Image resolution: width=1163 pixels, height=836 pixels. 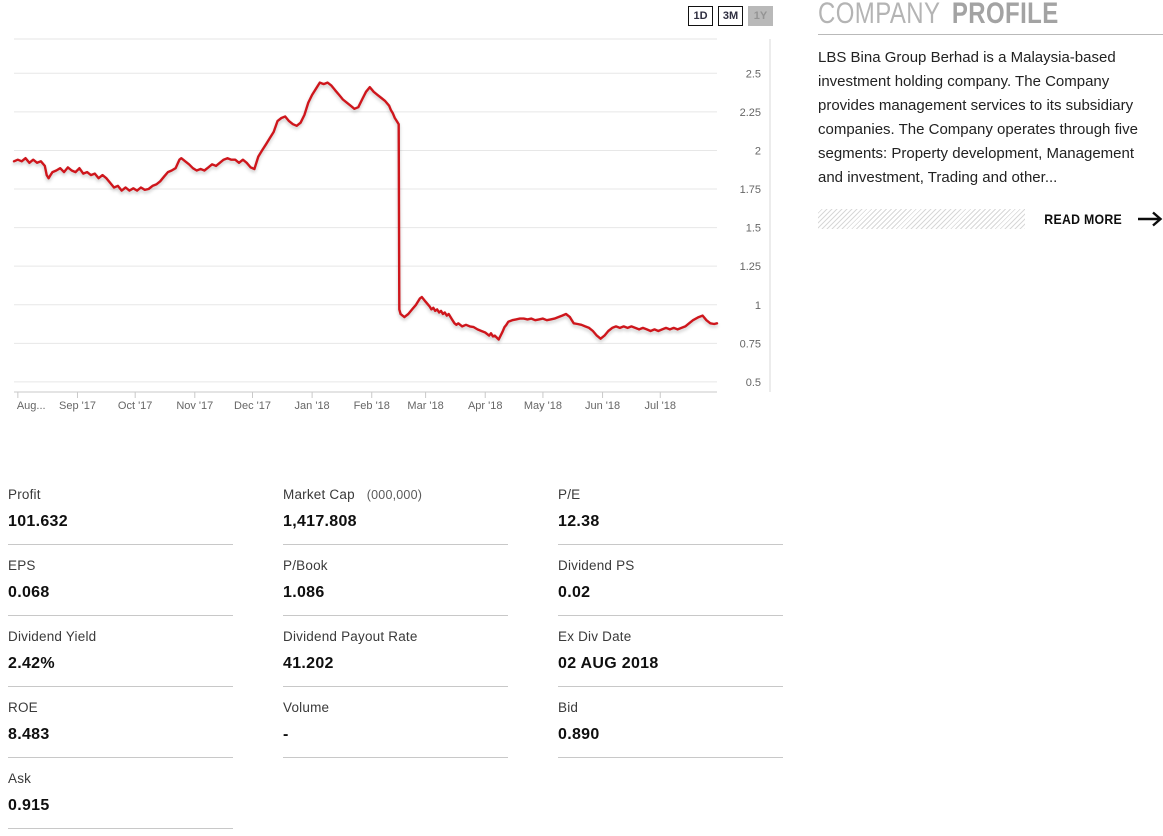 What do you see at coordinates (395, 516) in the screenshot?
I see `stat-market-cap: Market Cap (000,000) 1,417.808` at bounding box center [395, 516].